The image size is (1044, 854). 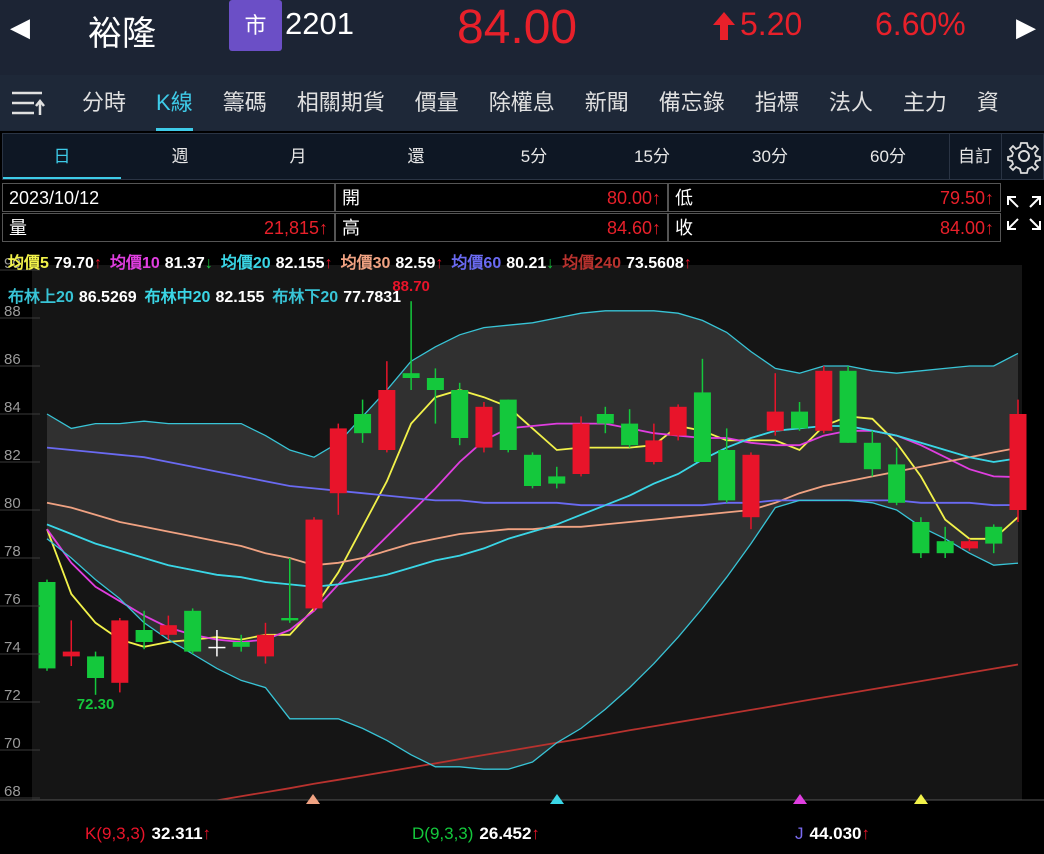 What do you see at coordinates (12, 551) in the screenshot?
I see `y-tick-label: 78` at bounding box center [12, 551].